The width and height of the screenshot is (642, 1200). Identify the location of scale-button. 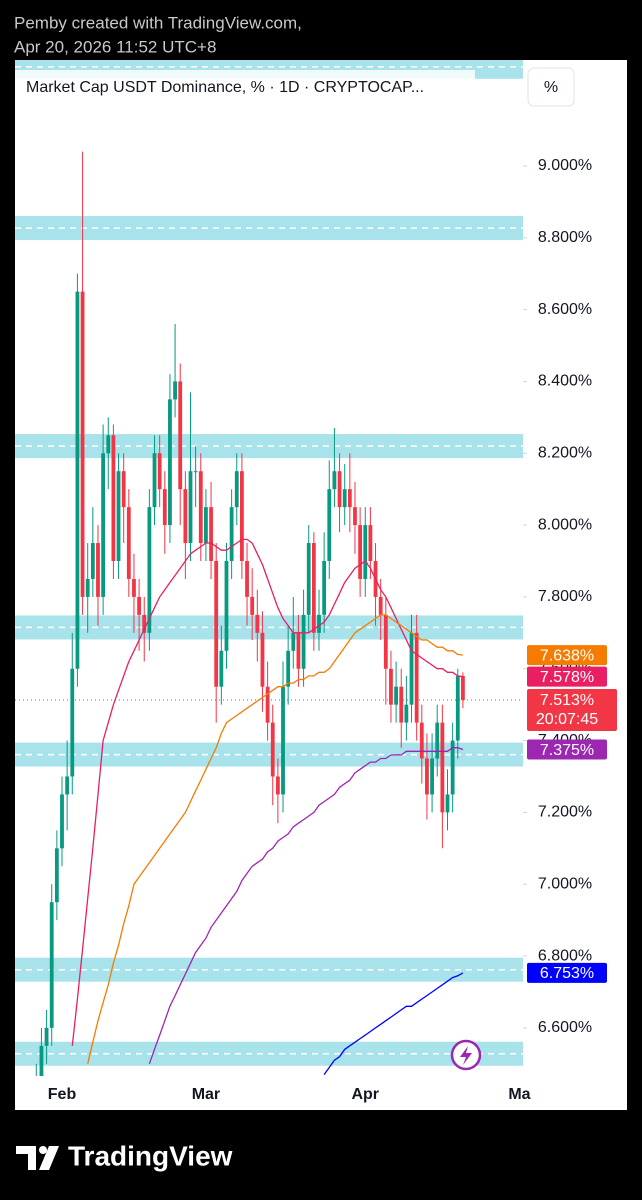
(551, 87).